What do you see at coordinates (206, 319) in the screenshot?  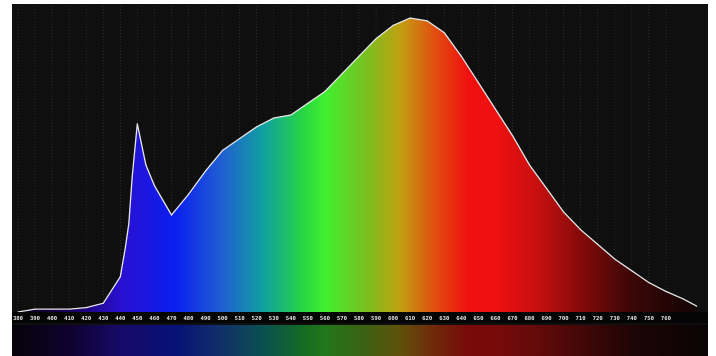 I see `x-tick-label: 490` at bounding box center [206, 319].